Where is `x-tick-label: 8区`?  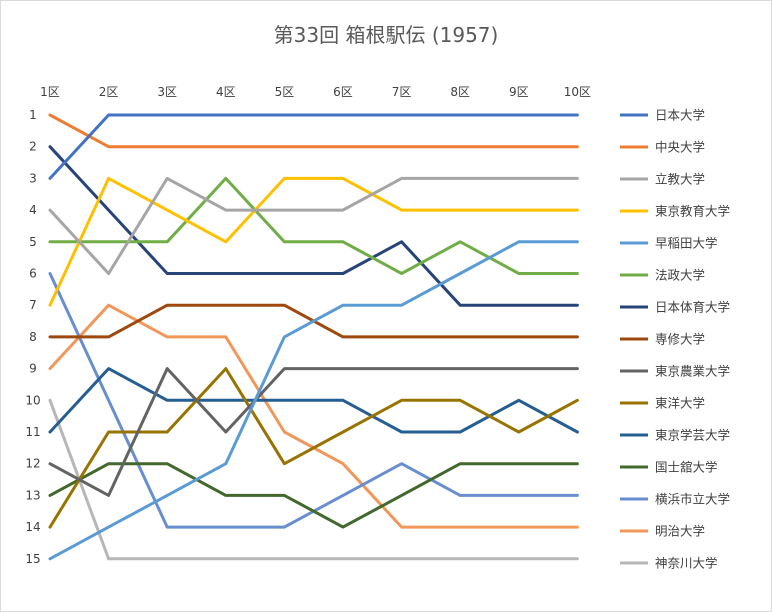 x-tick-label: 8区 is located at coordinates (460, 92).